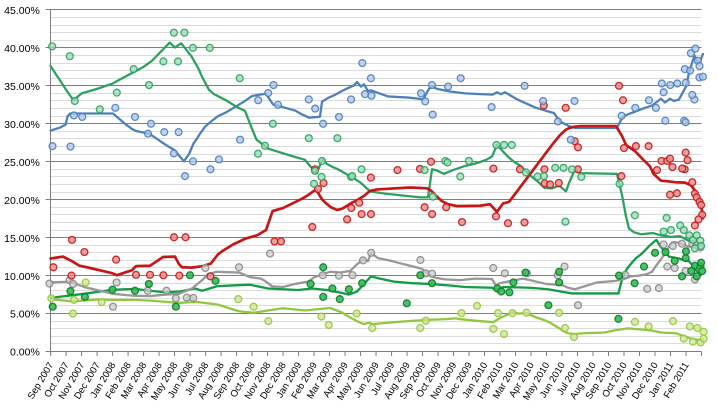 Image resolution: width=718 pixels, height=414 pixels. I want to click on svg-text: 35.00%, so click(22, 87).